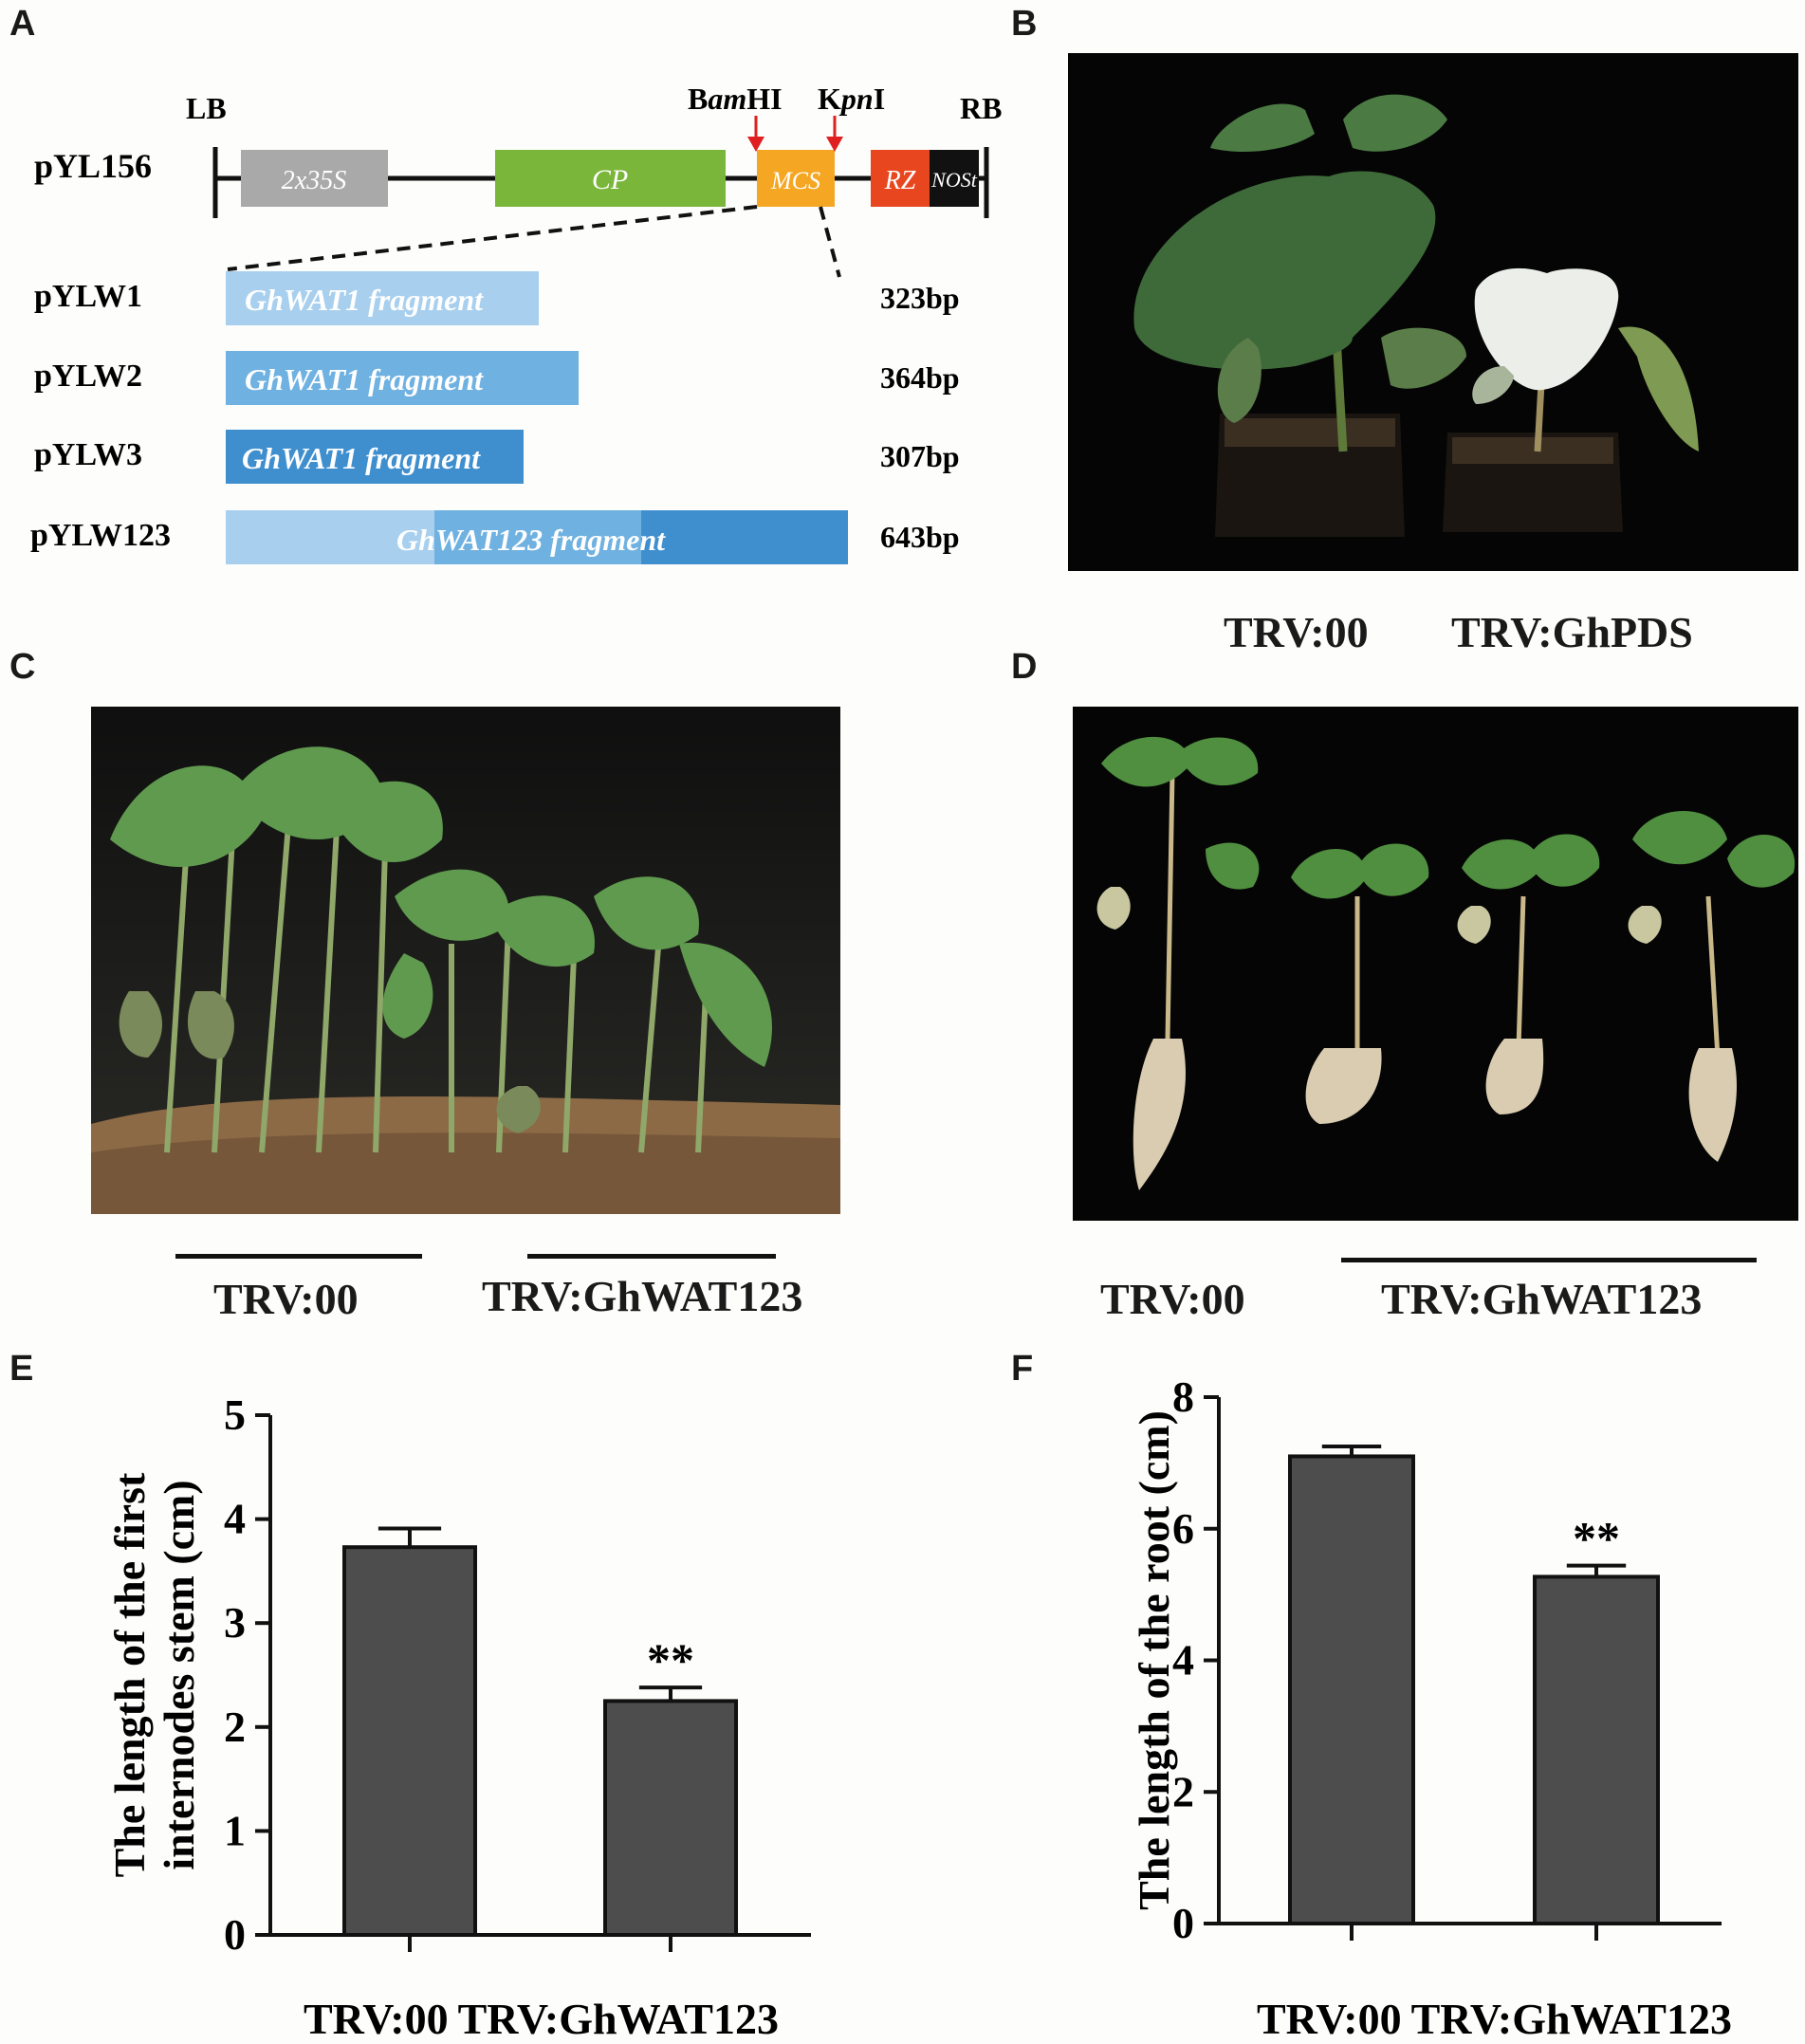 This screenshot has width=1805, height=2044. Describe the element at coordinates (1024, 667) in the screenshot. I see `panel-d-letter: D` at that location.